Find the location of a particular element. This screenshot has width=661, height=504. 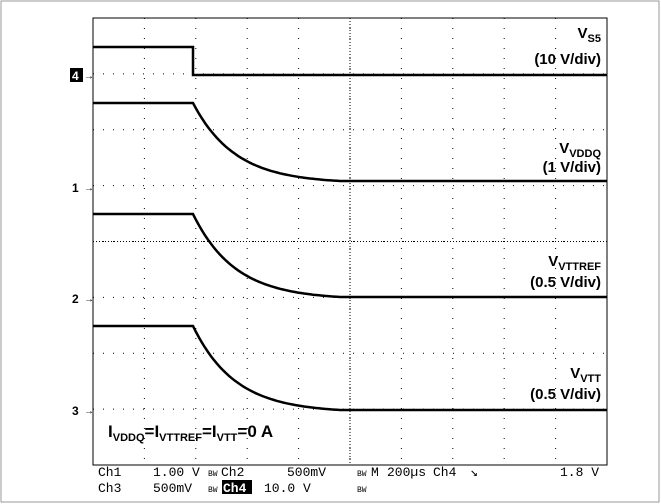

status-text: Ch2 is located at coordinates (232, 472).